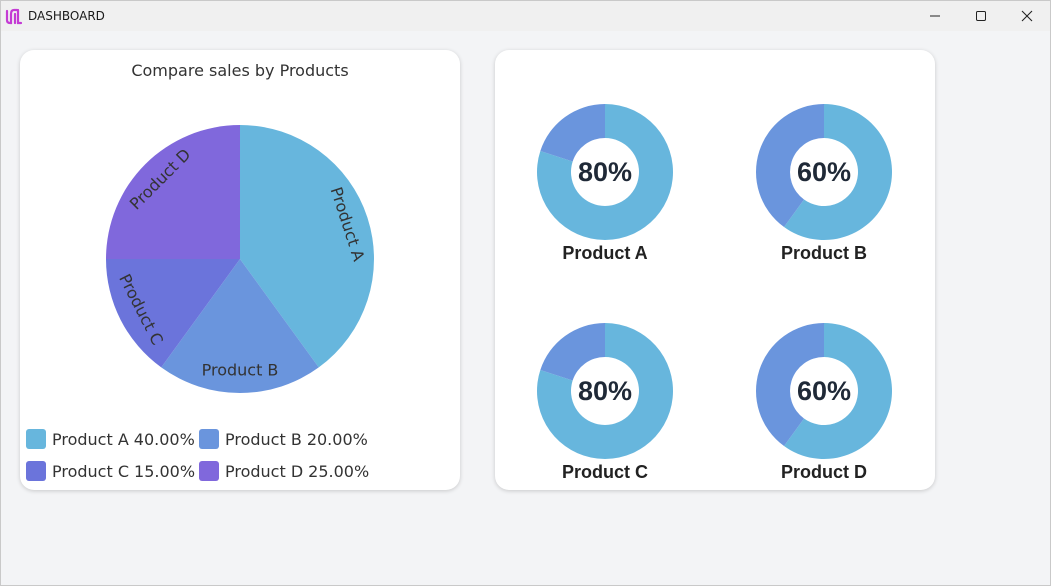 The height and width of the screenshot is (586, 1051). What do you see at coordinates (525, 16) in the screenshot?
I see `title-bar: DASHBOARD` at bounding box center [525, 16].